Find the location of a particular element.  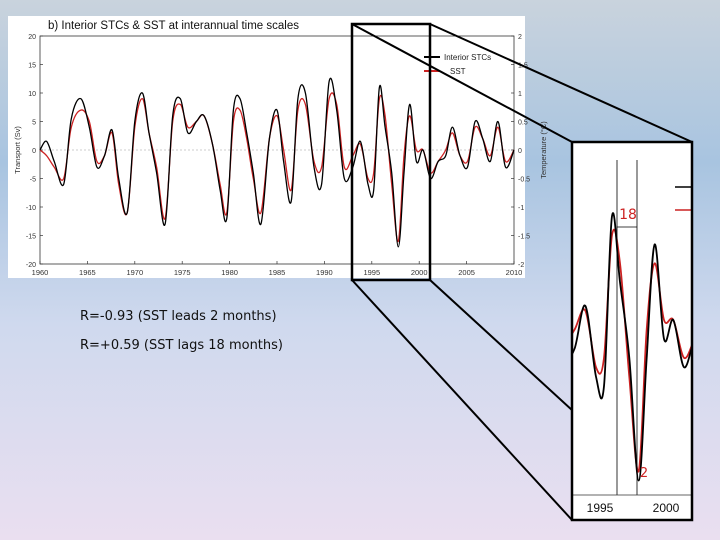

inset-series-group is located at coordinates (632, 347).